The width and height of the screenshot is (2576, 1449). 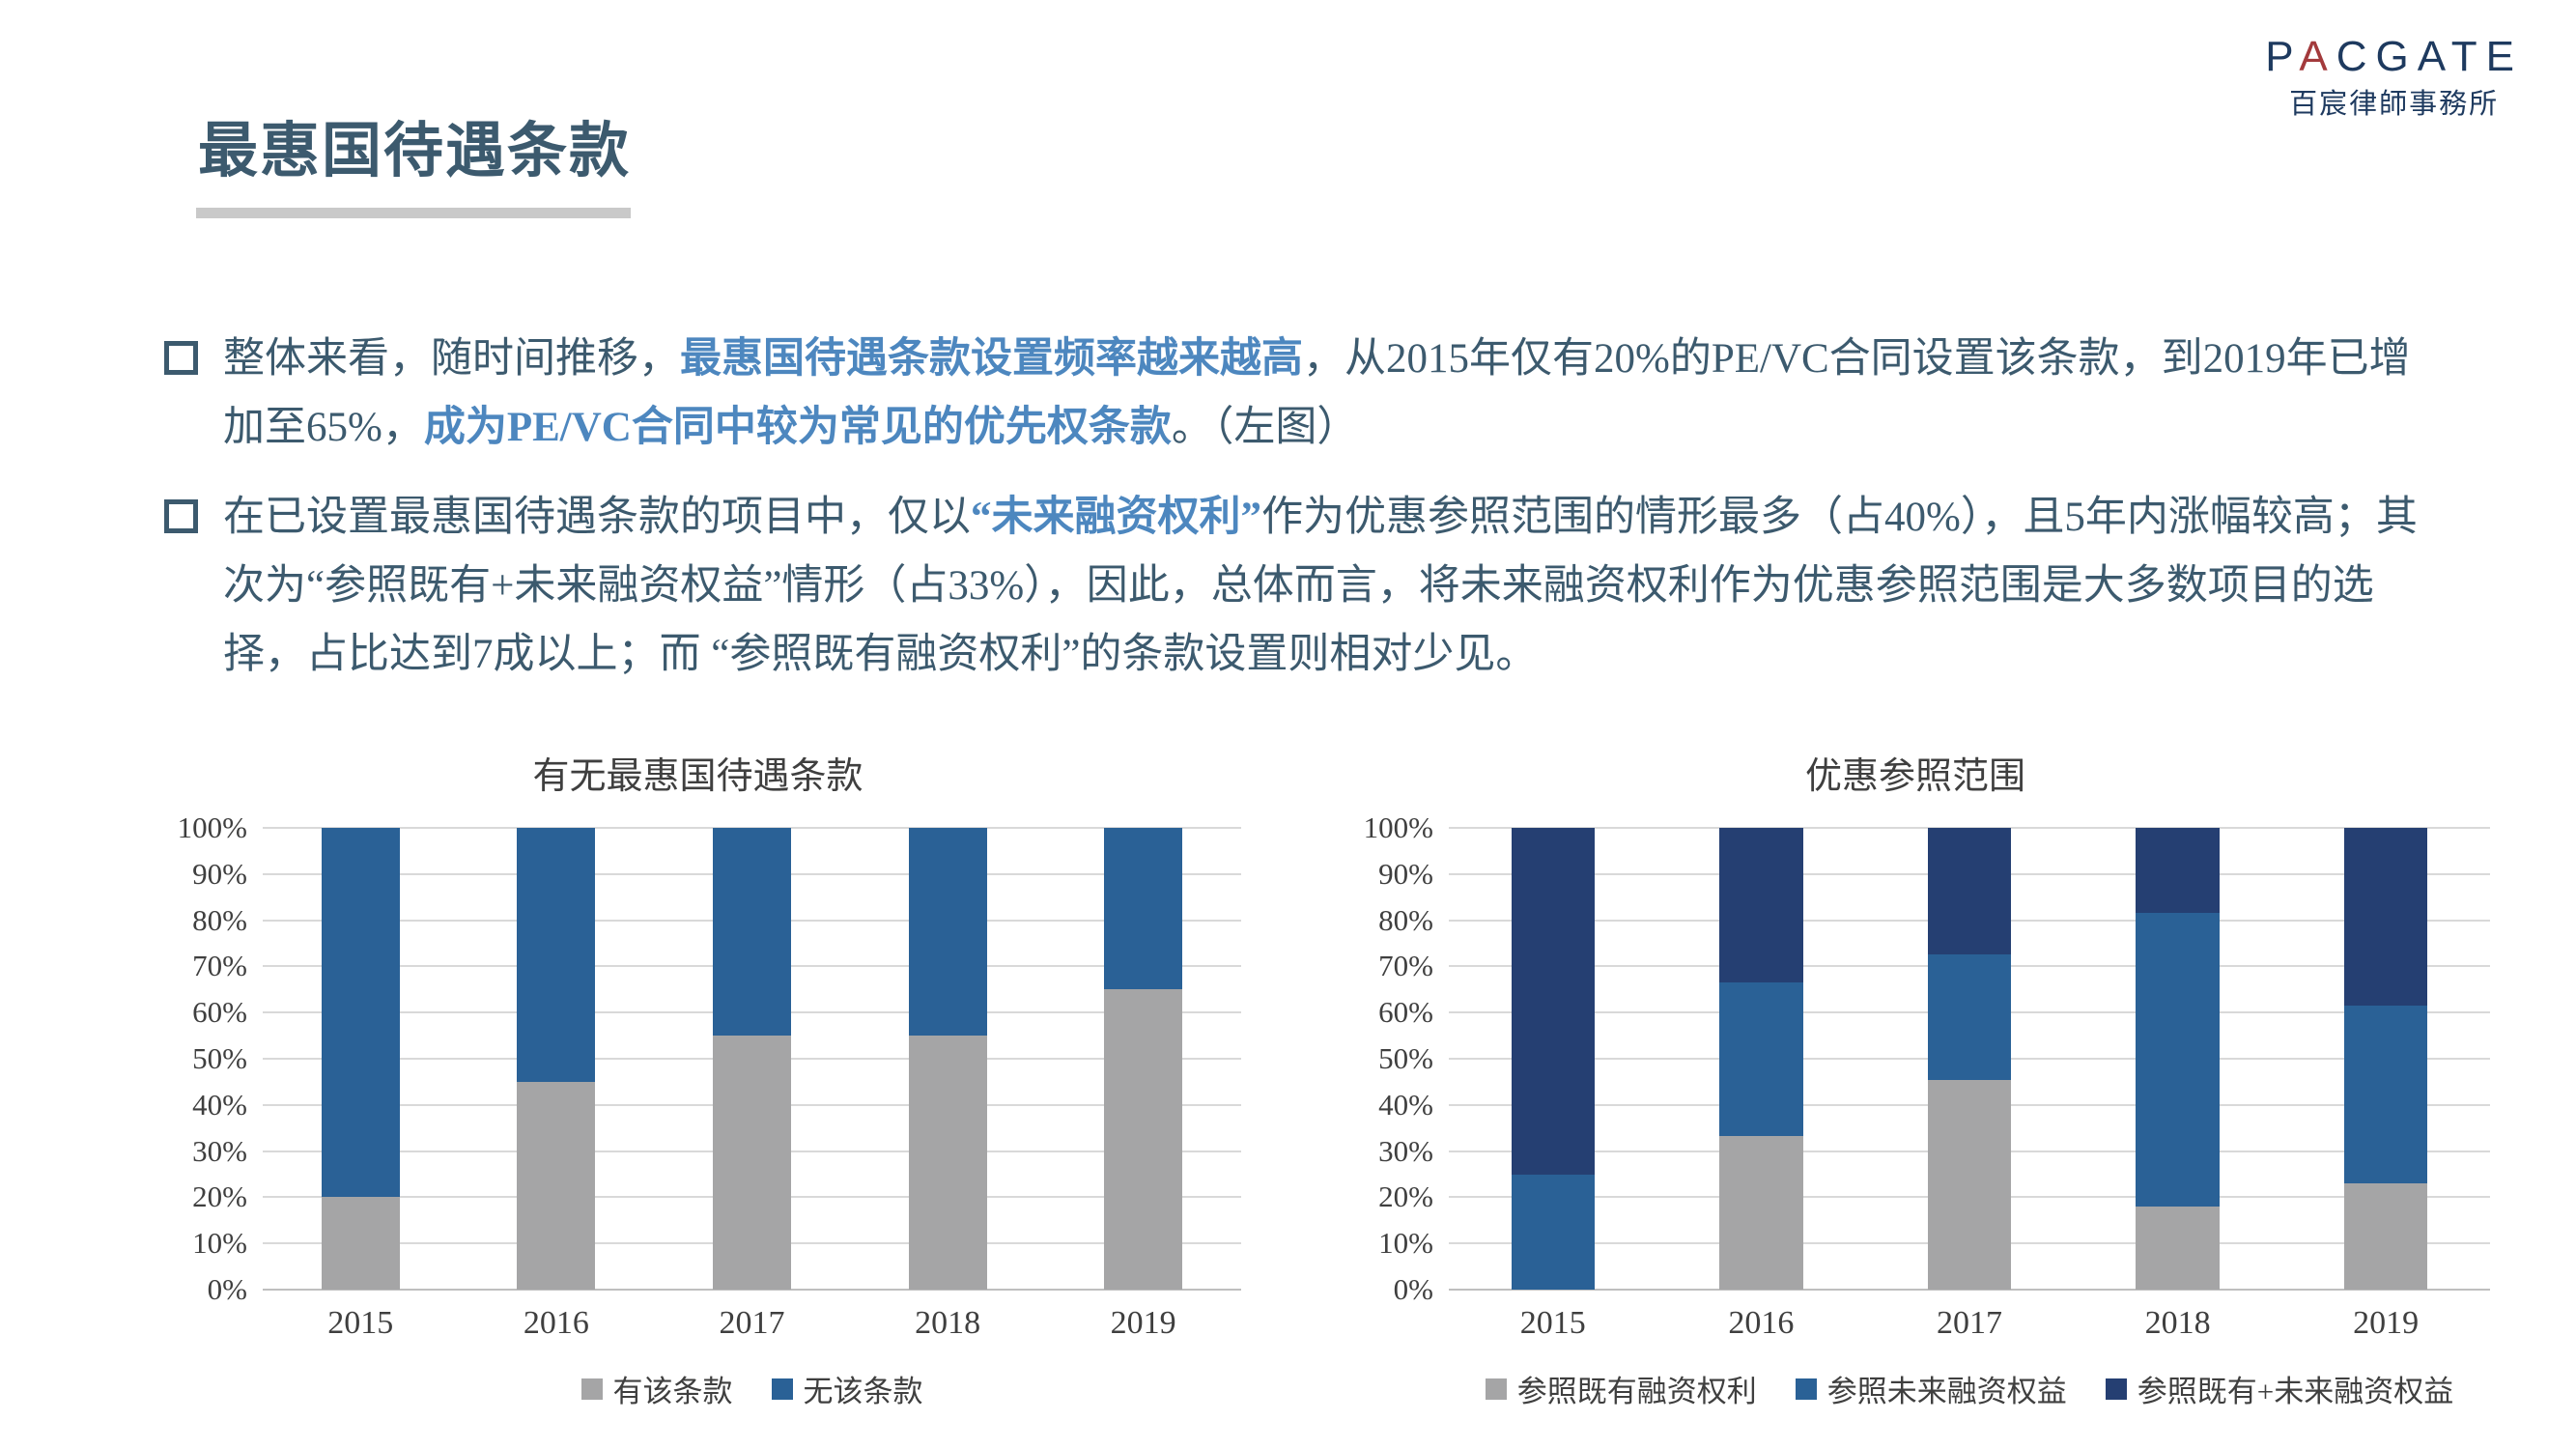 What do you see at coordinates (219, 966) in the screenshot?
I see `y-tick-label: 70%` at bounding box center [219, 966].